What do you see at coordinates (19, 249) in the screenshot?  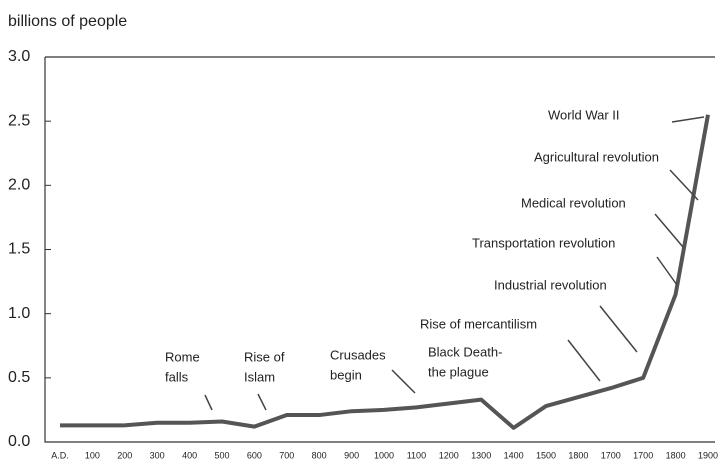 I see `y-tick-label: 1.5` at bounding box center [19, 249].